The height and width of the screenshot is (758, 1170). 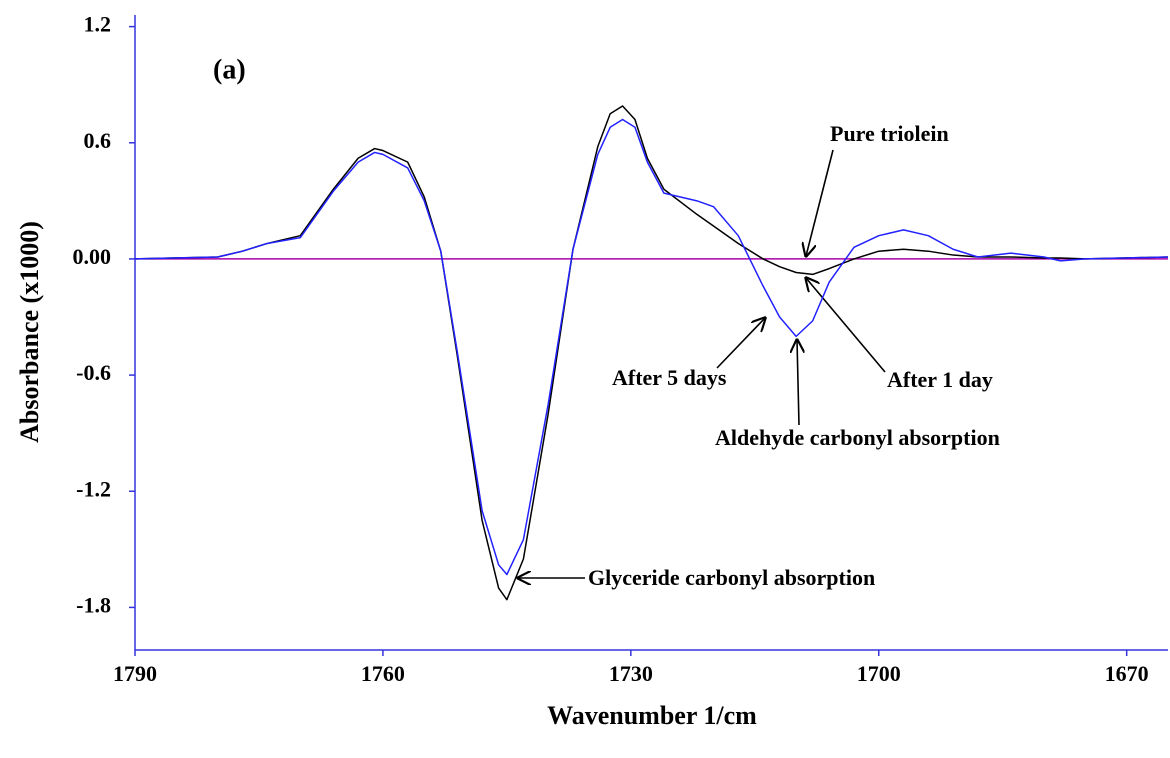 What do you see at coordinates (383, 673) in the screenshot?
I see `x-tick-label: 1760` at bounding box center [383, 673].